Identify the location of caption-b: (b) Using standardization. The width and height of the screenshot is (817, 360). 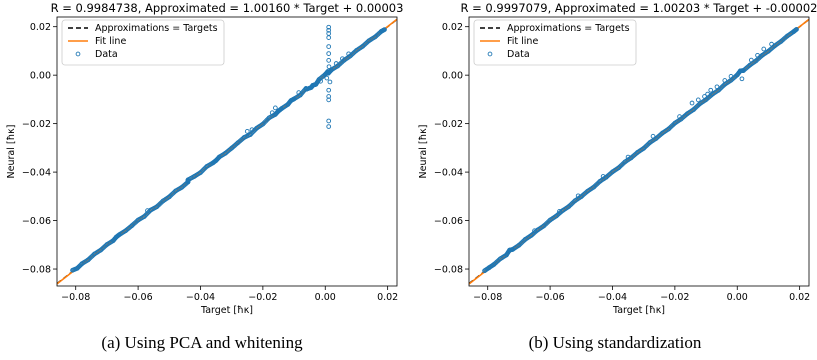
(615, 342).